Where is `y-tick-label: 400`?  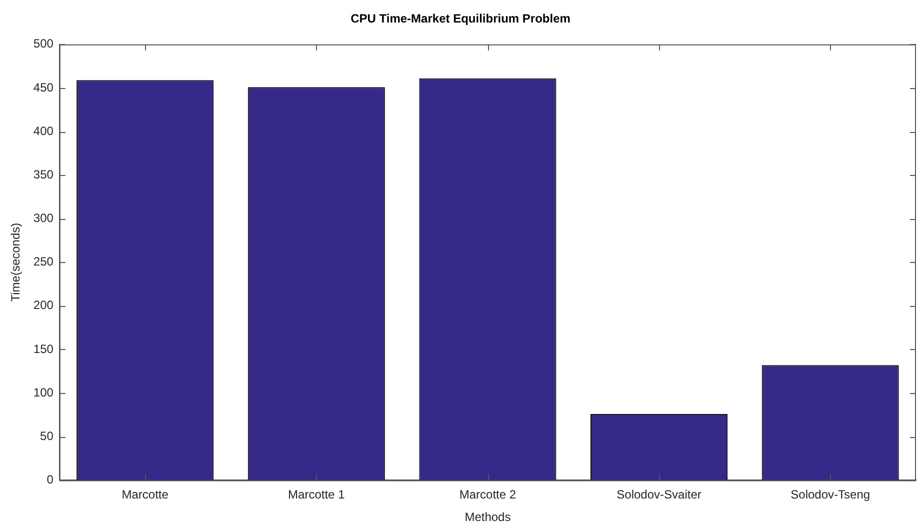
y-tick-label: 400 is located at coordinates (43, 131).